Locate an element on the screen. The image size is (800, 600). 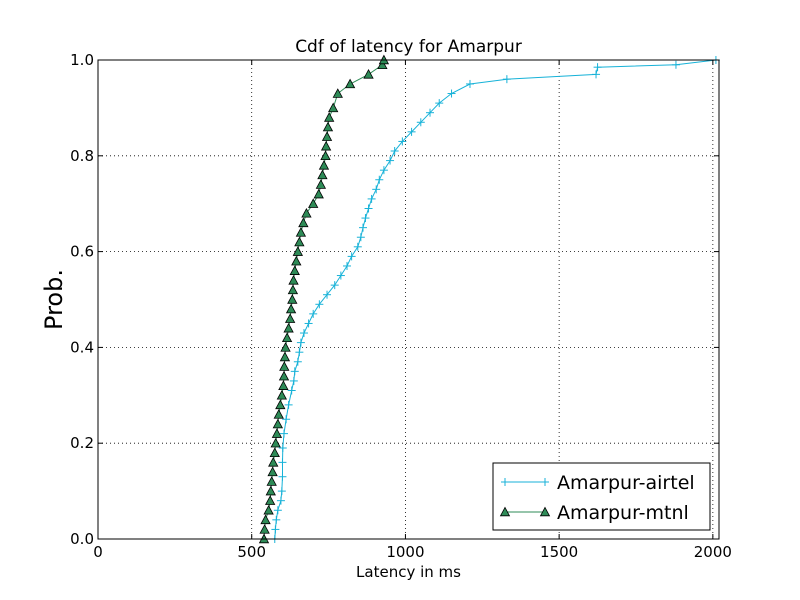
legend-label: Amarpur-mtnl is located at coordinates (623, 513).